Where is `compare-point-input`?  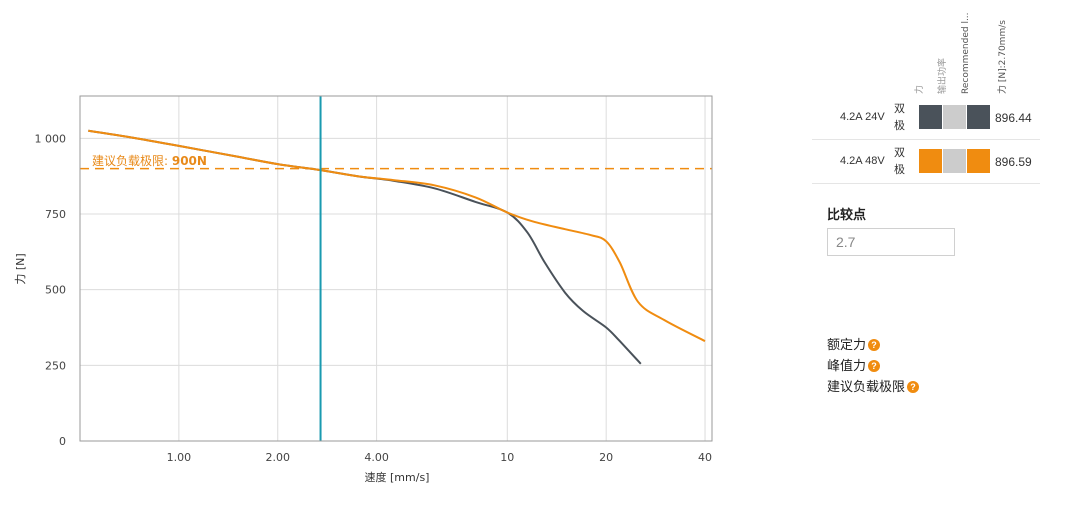
compare-point-input is located at coordinates (891, 242).